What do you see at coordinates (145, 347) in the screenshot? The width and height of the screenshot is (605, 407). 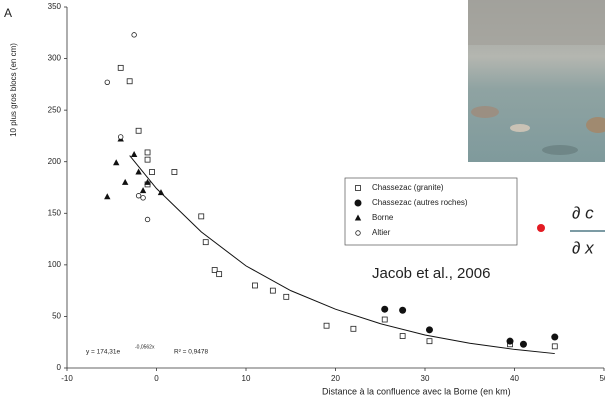 I see `equation-exponent: -0,0562x` at bounding box center [145, 347].